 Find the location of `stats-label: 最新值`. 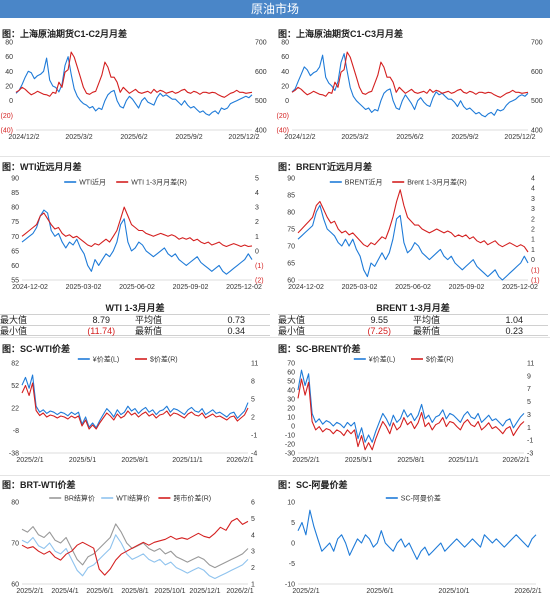

stats-label: 最新值 is located at coordinates (149, 331).